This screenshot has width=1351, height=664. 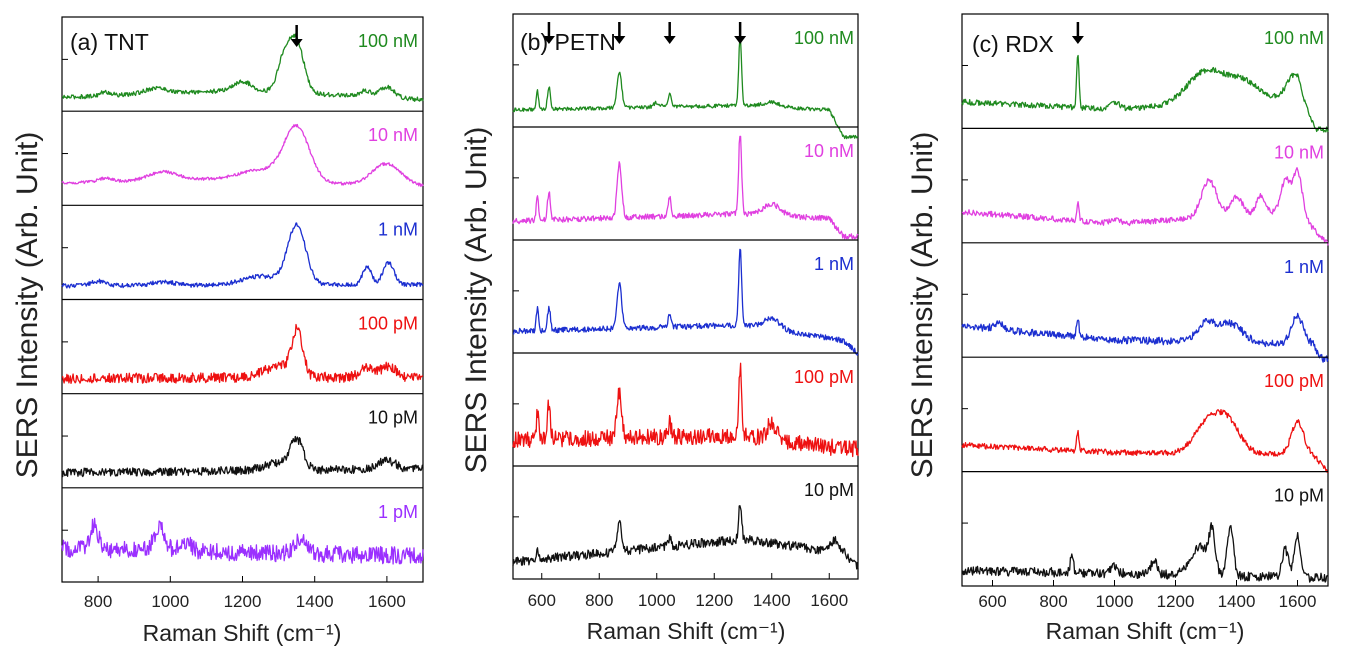 I want to click on panel-c-y-axis-label: SERS Intensity (Arb. Unit), so click(x=922, y=305).